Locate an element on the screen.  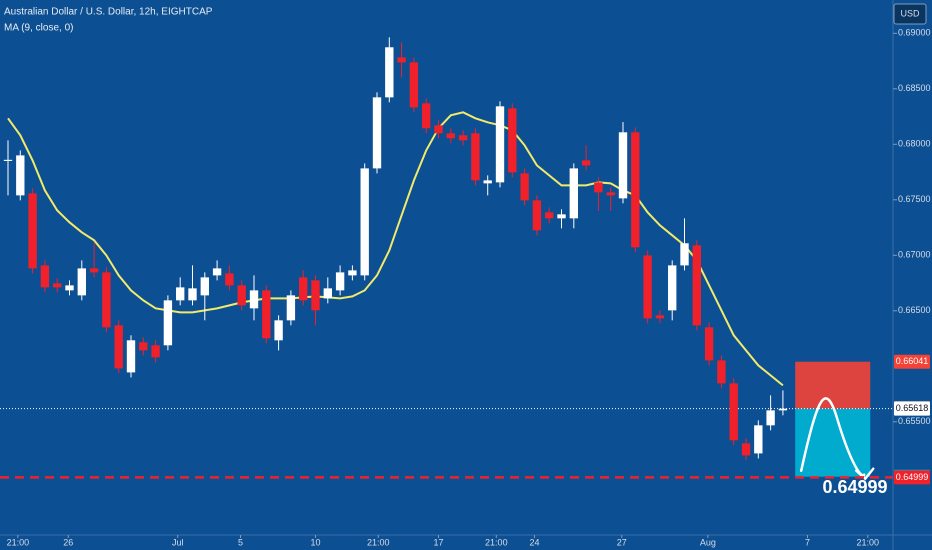
stop-zone is located at coordinates (833, 385).